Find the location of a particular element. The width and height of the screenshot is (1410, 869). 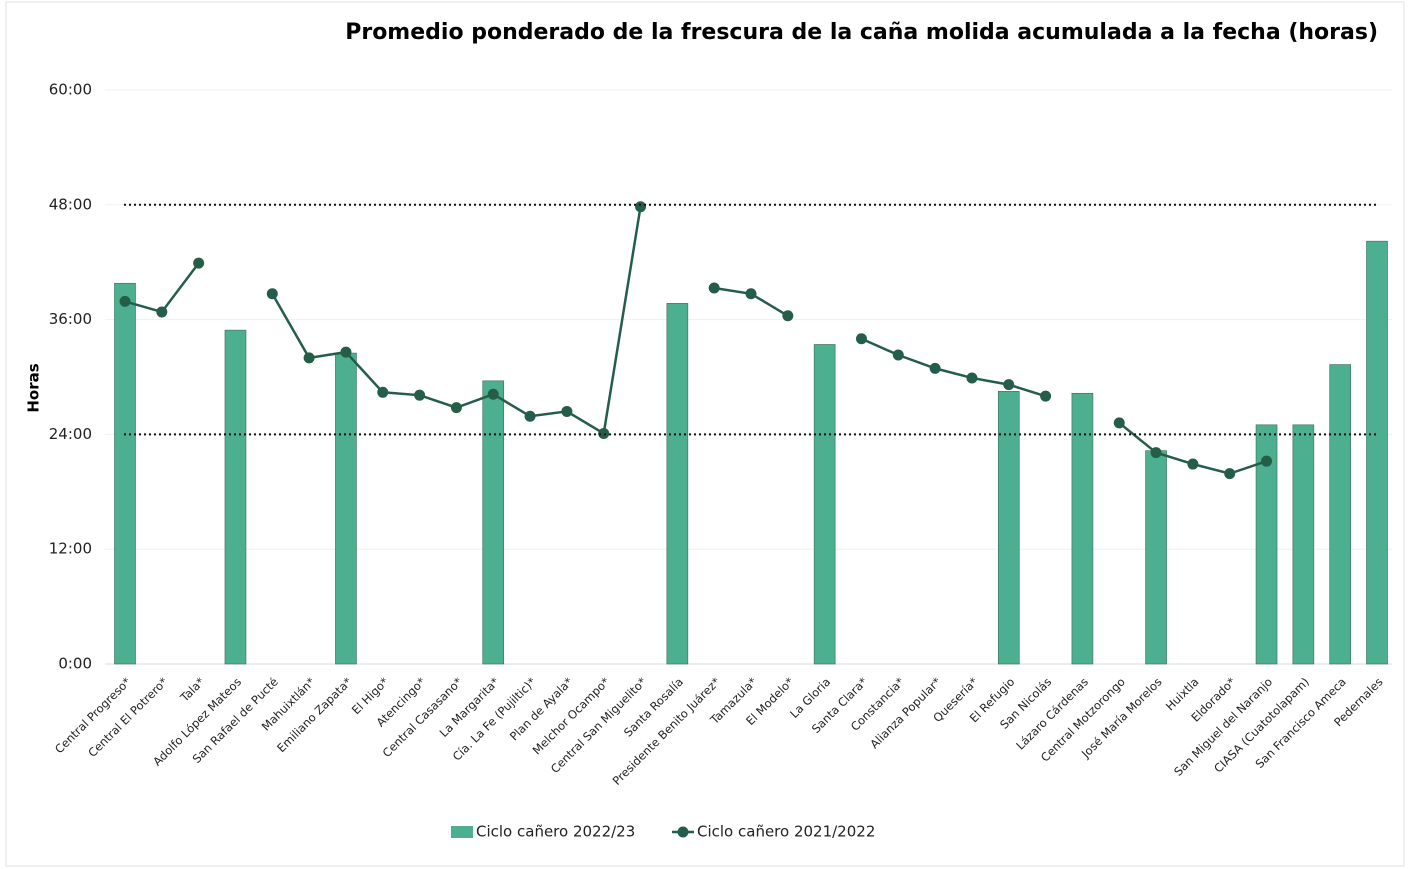

legend-label: Ciclo cañero 2021/2022 is located at coordinates (786, 832).